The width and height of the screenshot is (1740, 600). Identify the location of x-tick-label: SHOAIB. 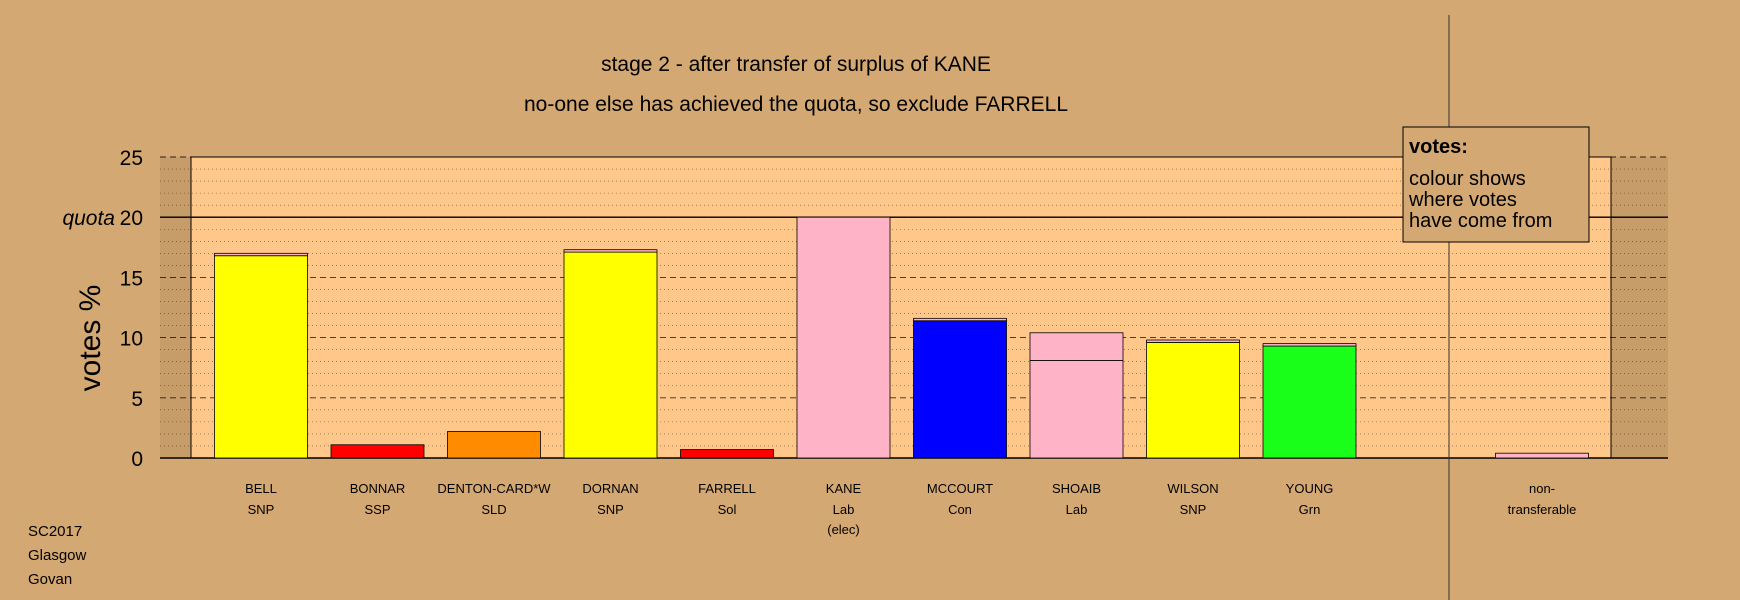
(1076, 488).